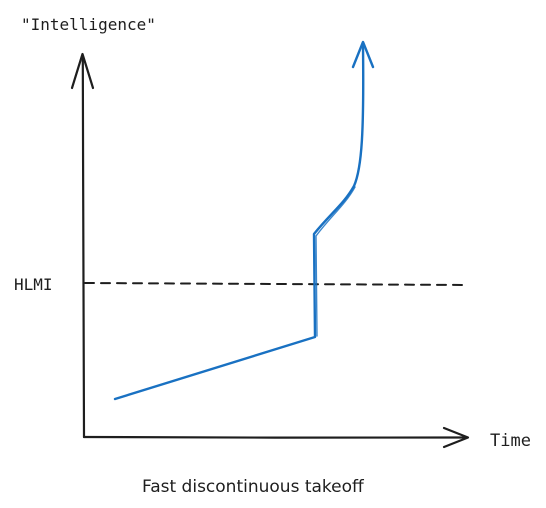  What do you see at coordinates (82, 71) in the screenshot?
I see `y-axis-arrowhead-icon` at bounding box center [82, 71].